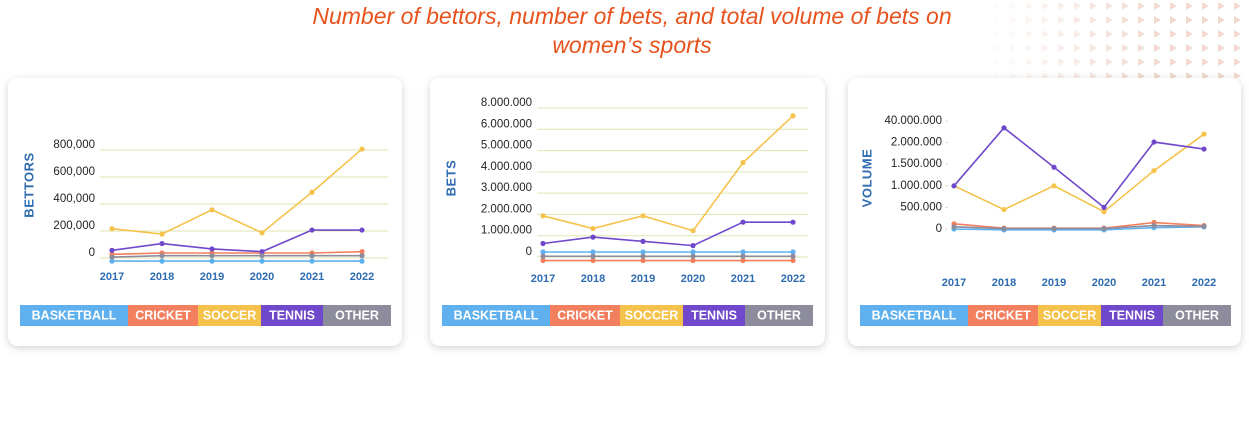 Image resolution: width=1249 pixels, height=438 pixels. Describe the element at coordinates (693, 279) in the screenshot. I see `x-tick-label: 2020` at that location.